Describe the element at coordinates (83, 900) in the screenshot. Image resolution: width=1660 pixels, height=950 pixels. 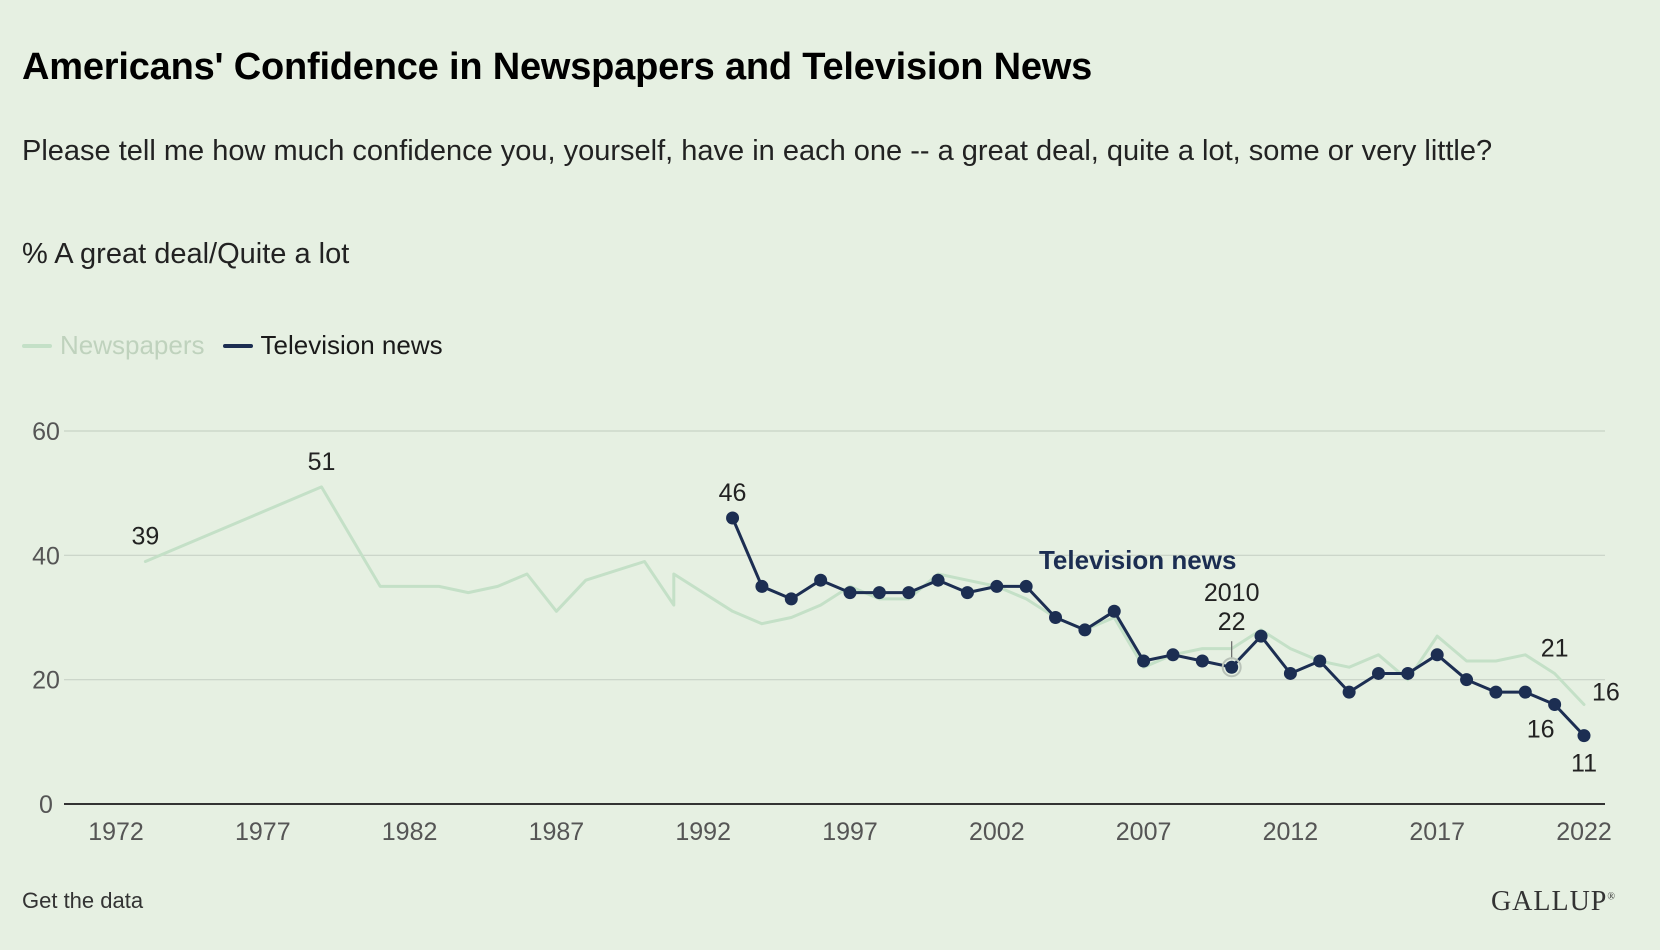
I see `get-the-data-link: Get the data` at that location.